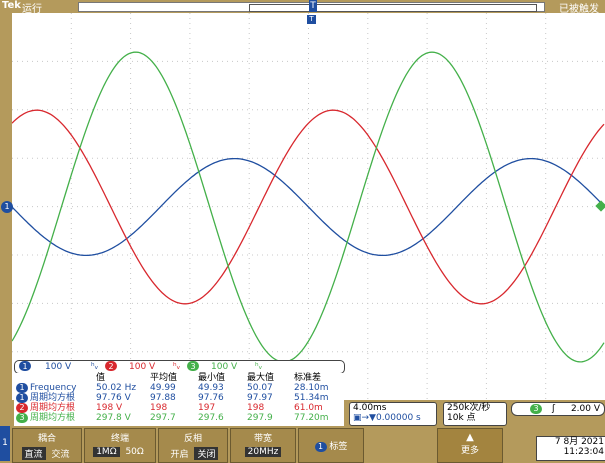  Describe the element at coordinates (338, 447) in the screenshot. I see `label-text: 标签` at that location.